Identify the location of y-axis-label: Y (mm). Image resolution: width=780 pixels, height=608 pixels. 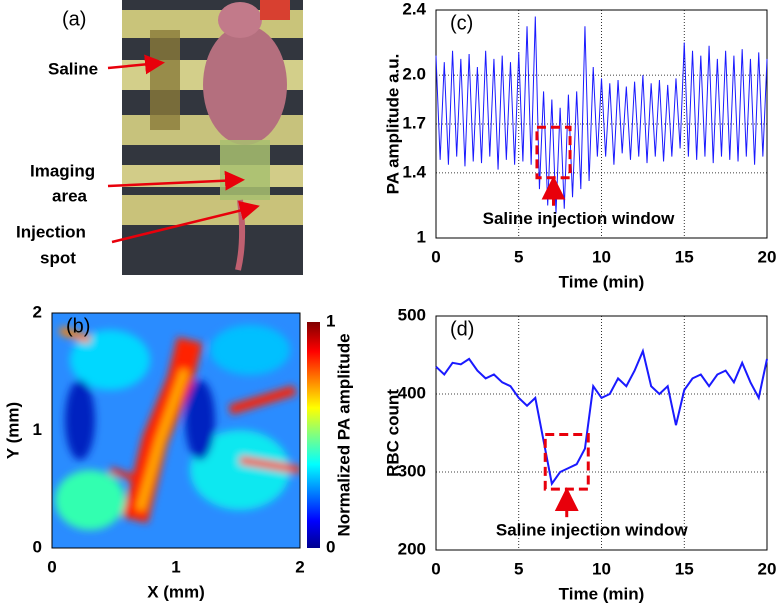
(12, 430).